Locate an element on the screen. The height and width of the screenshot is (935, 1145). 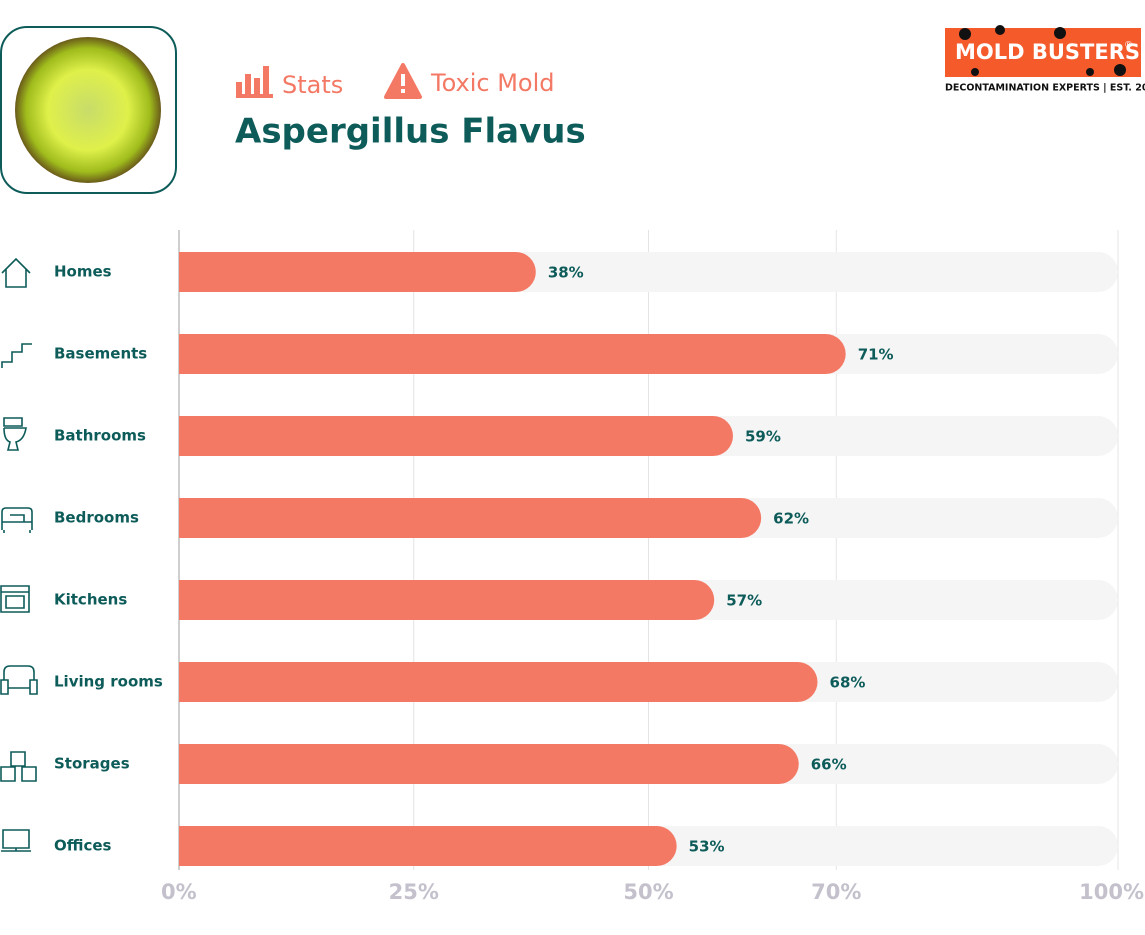
x-tick-label: 70% is located at coordinates (836, 892).